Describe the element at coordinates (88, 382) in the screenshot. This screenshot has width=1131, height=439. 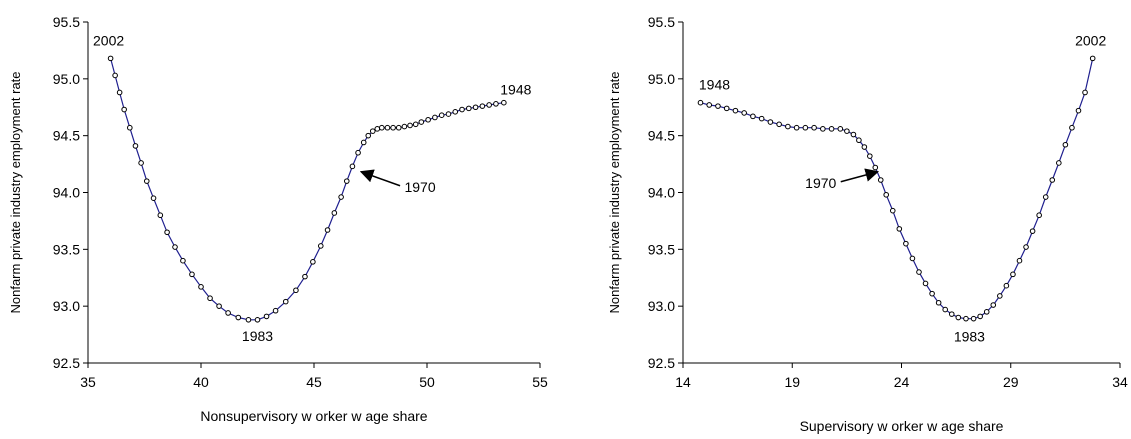
I see `x-tick-label: 35` at that location.